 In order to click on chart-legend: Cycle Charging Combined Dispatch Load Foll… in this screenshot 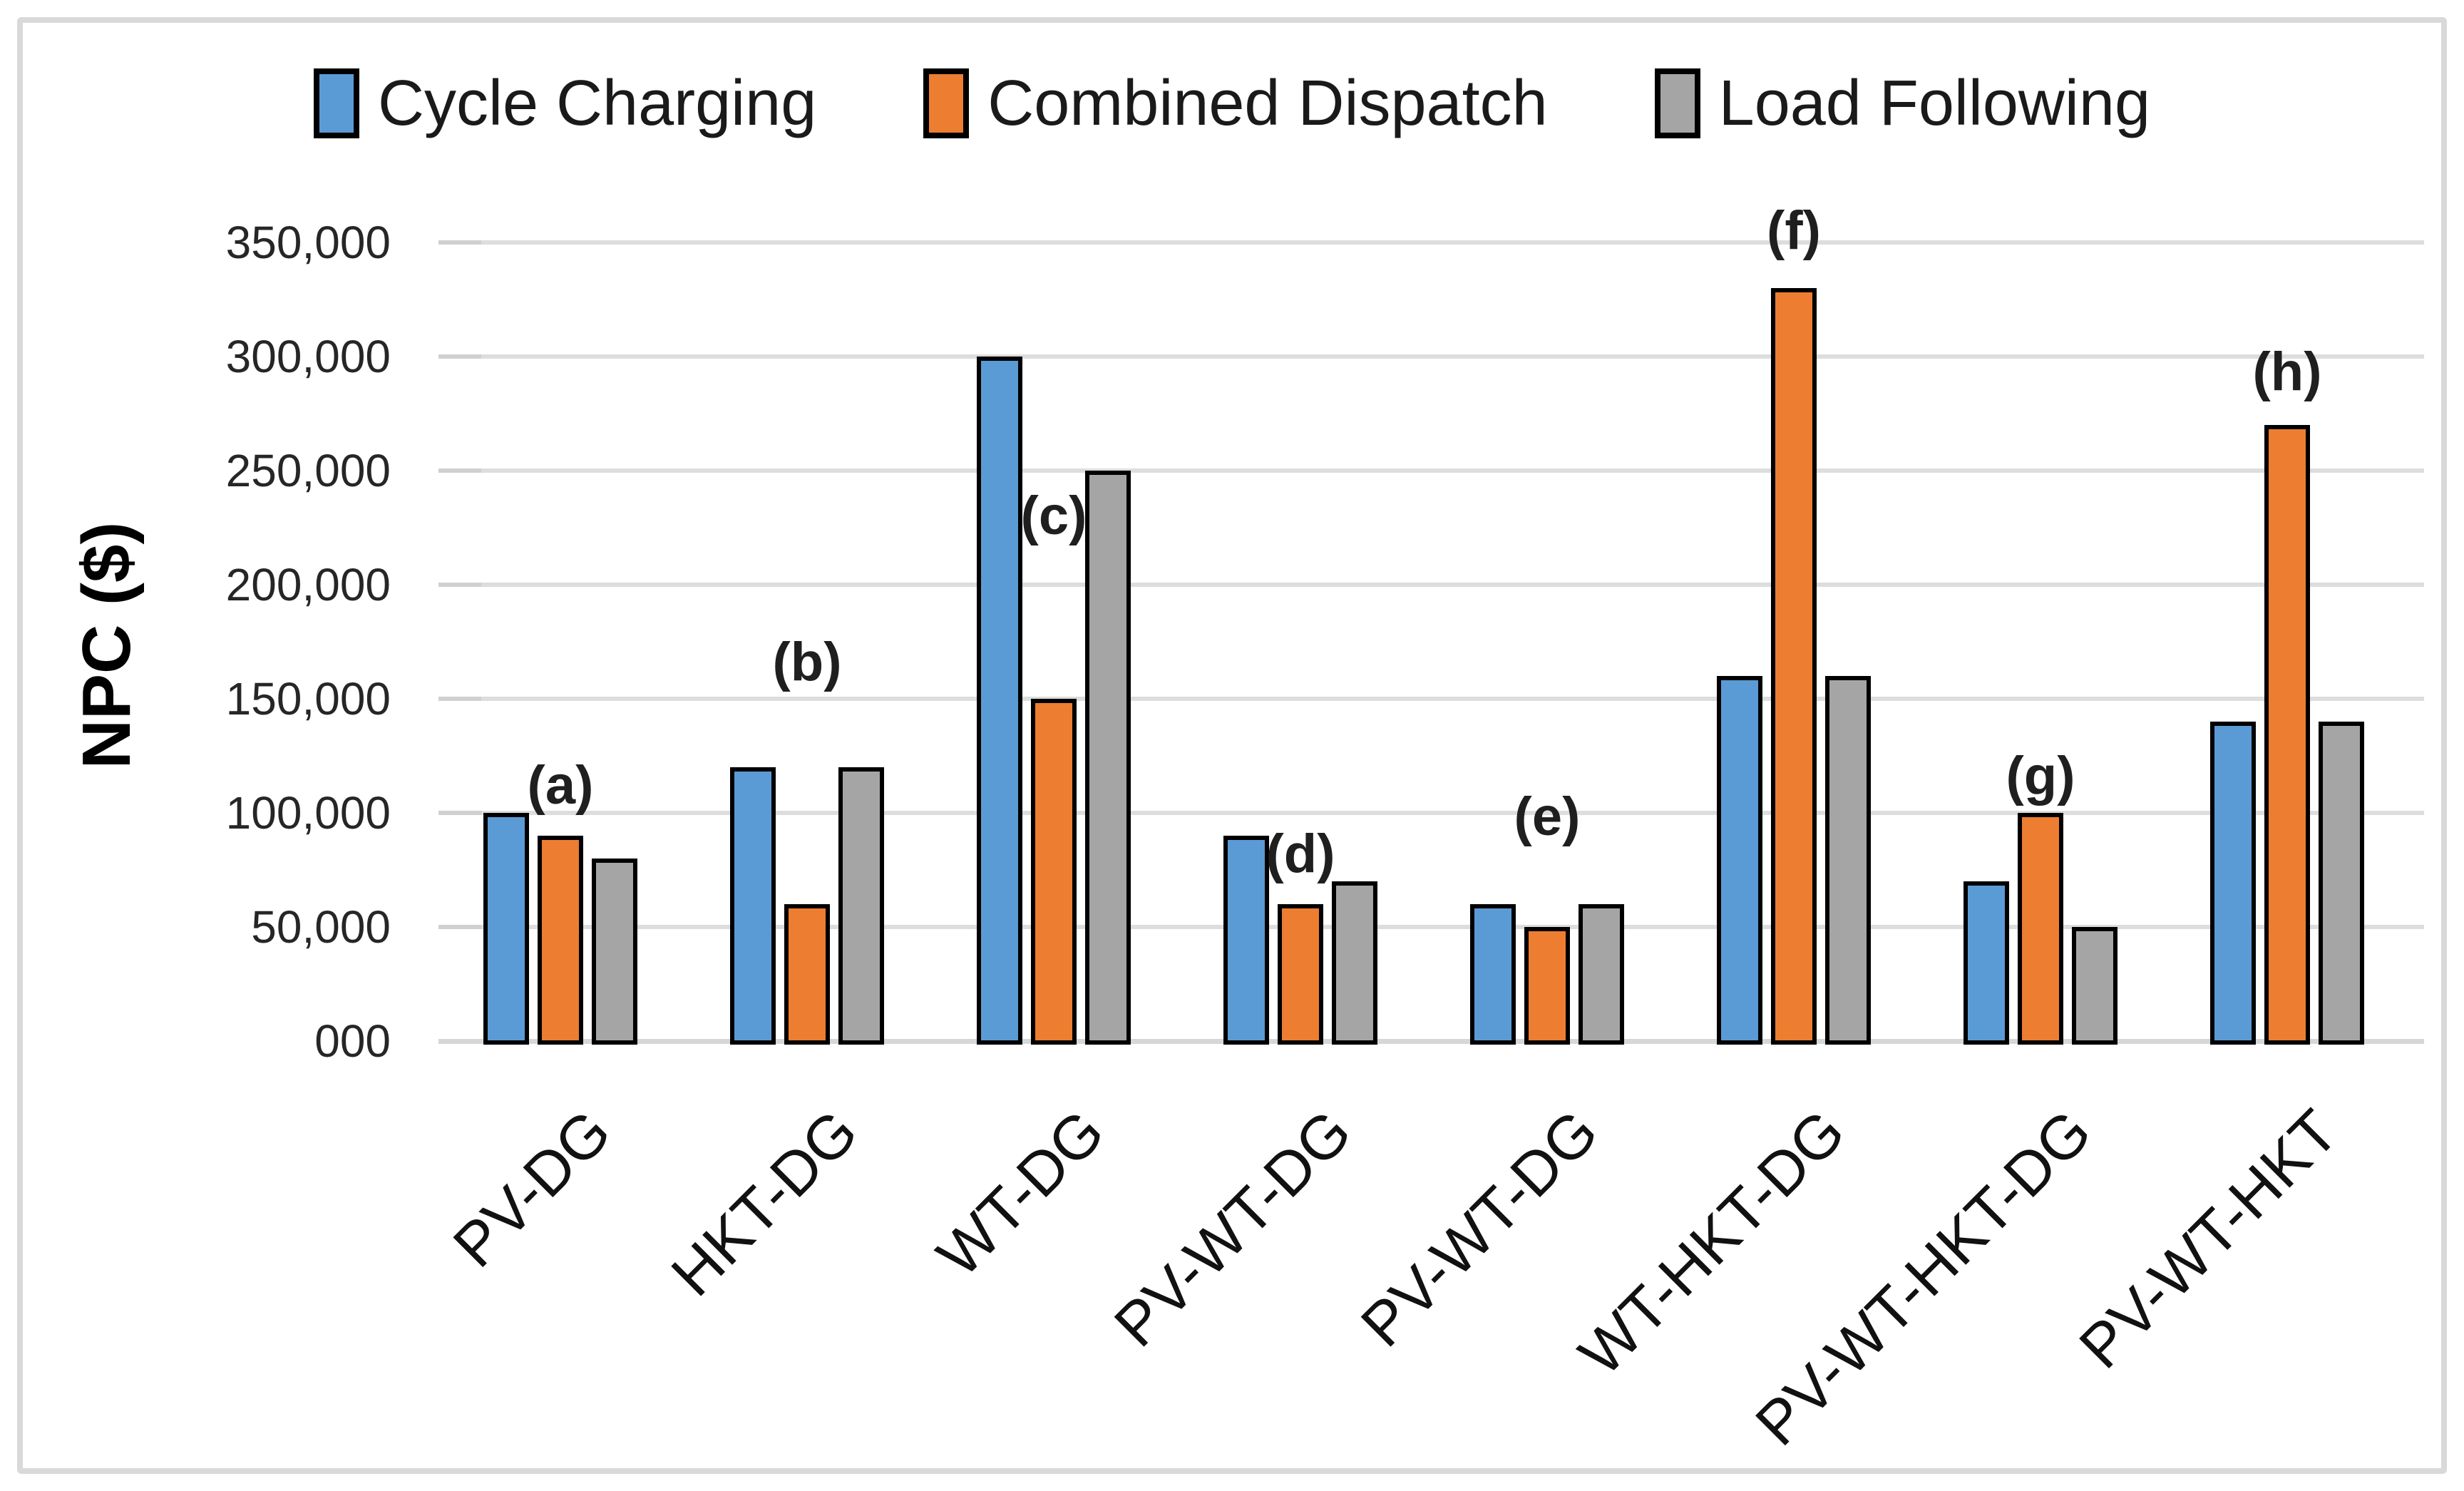, I will do `click(1232, 103)`.